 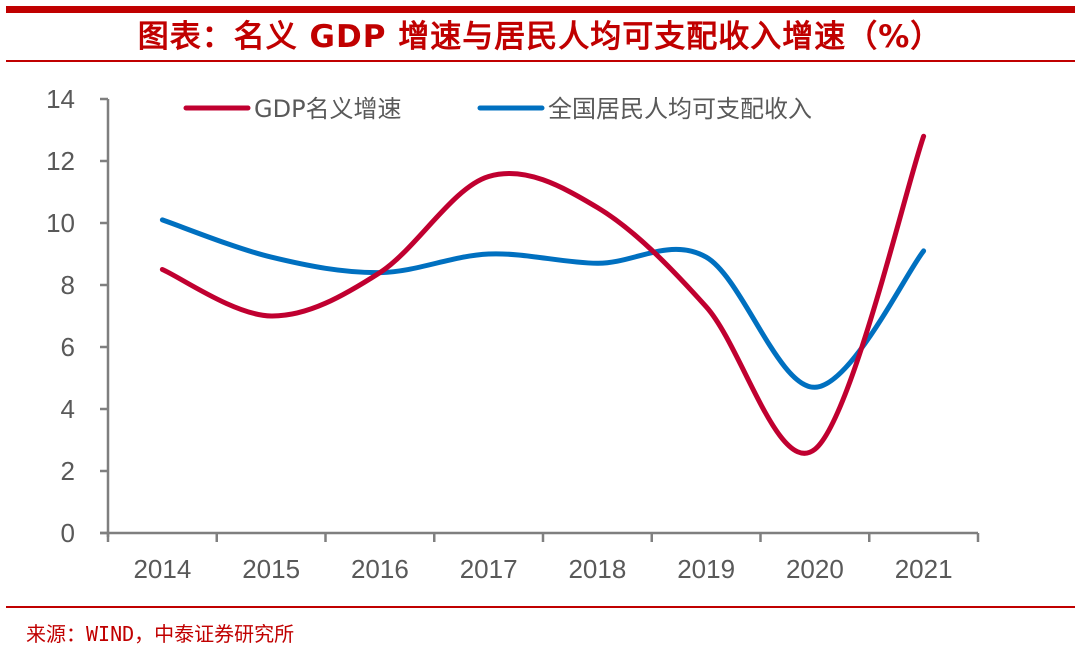 What do you see at coordinates (380, 569) in the screenshot?
I see `x-tick-label: 2016` at bounding box center [380, 569].